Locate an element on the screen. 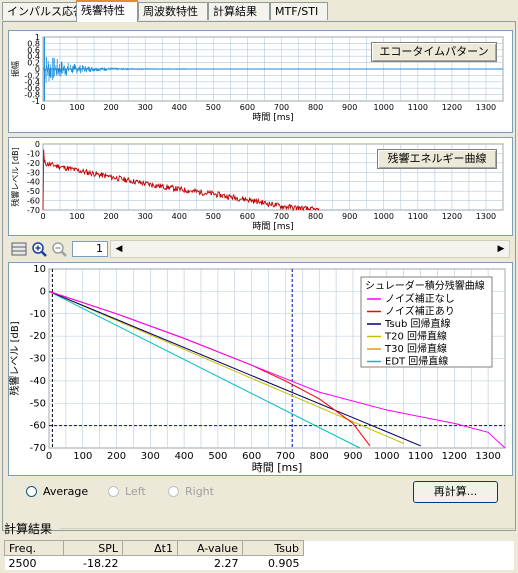 The height and width of the screenshot is (573, 518). tab-frequency: 周波数特性 is located at coordinates (173, 11).